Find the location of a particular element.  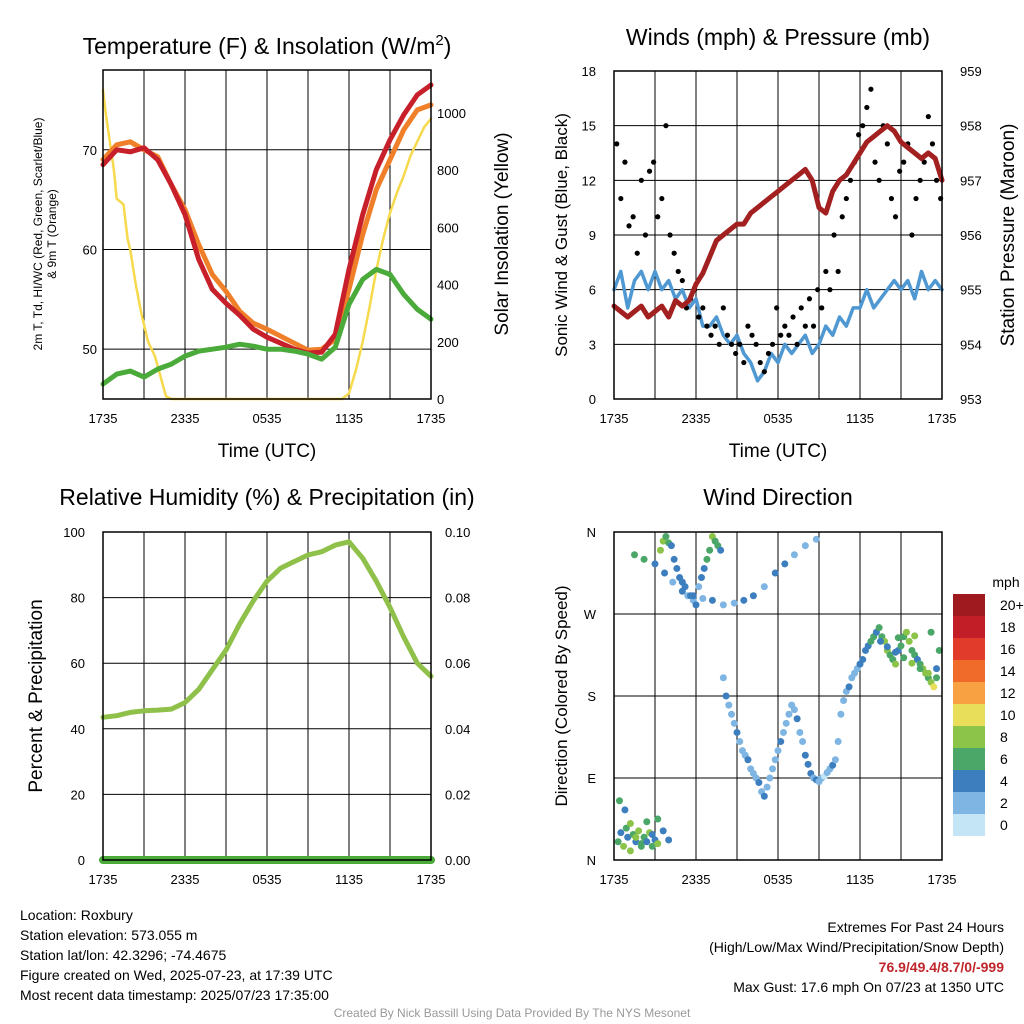

y2-tick-label: 200 is located at coordinates (448, 342).